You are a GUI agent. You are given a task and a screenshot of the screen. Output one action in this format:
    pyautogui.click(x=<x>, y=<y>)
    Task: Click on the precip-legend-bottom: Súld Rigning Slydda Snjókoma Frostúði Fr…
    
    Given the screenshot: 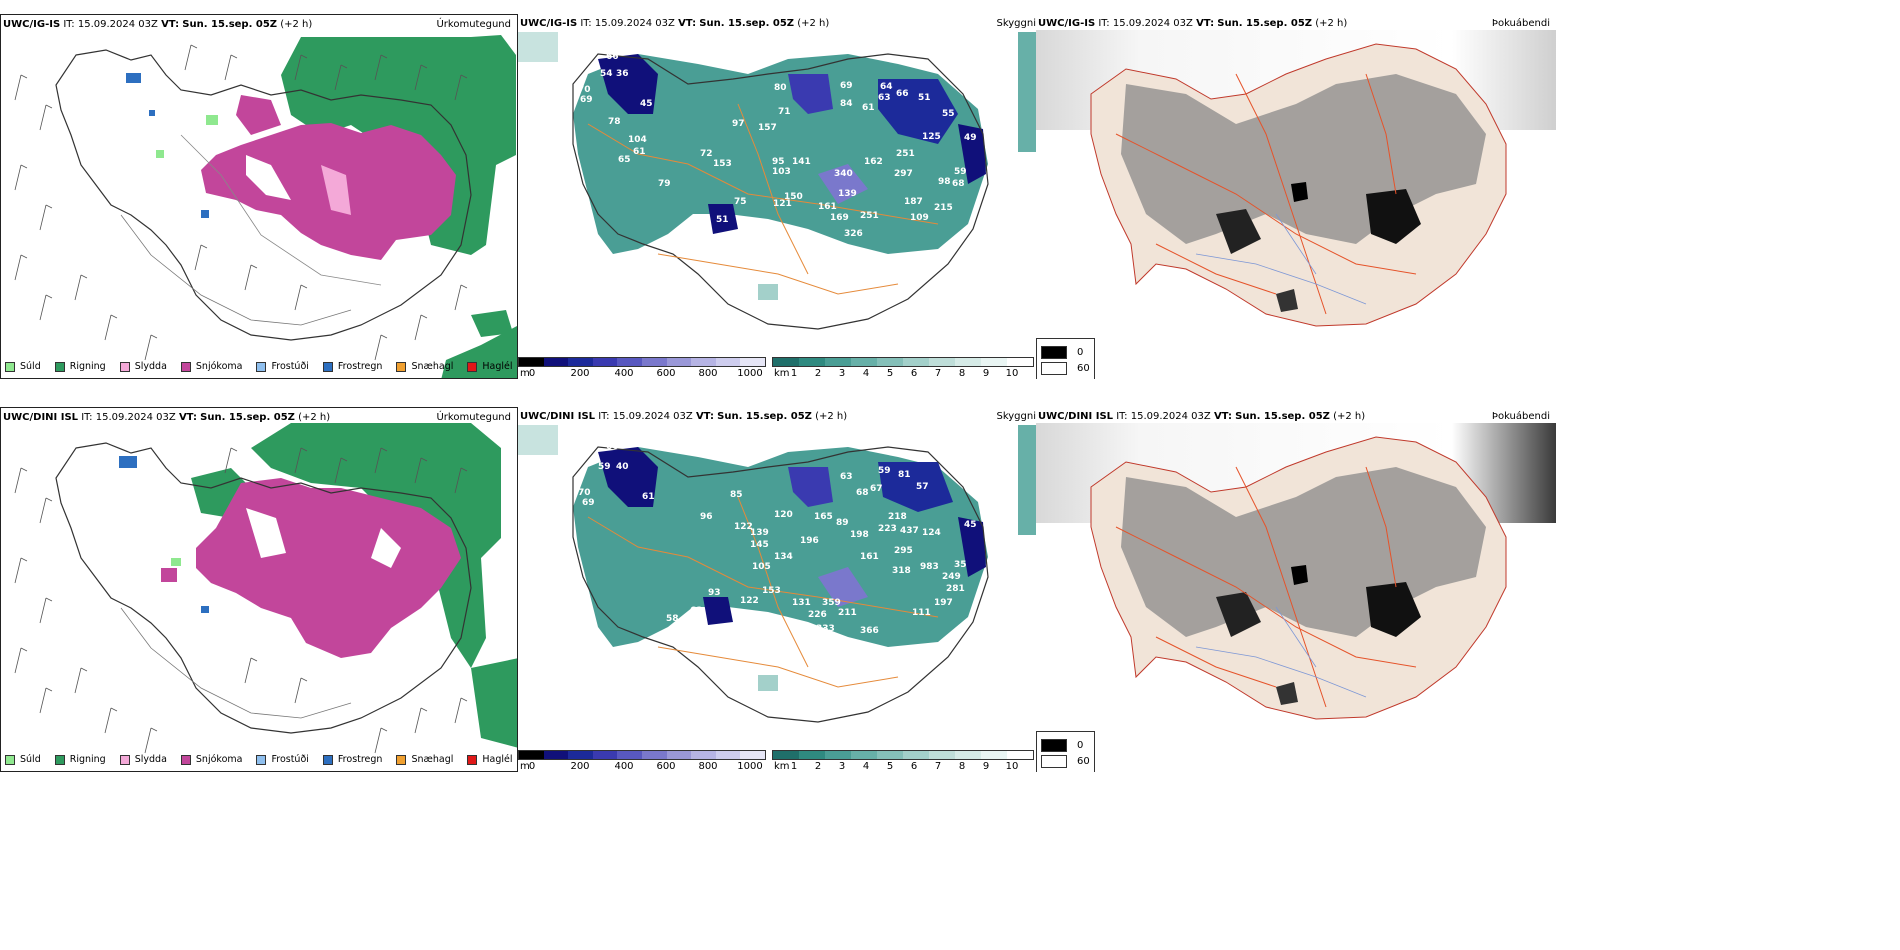 What is the action you would take?
    pyautogui.click(x=259, y=759)
    